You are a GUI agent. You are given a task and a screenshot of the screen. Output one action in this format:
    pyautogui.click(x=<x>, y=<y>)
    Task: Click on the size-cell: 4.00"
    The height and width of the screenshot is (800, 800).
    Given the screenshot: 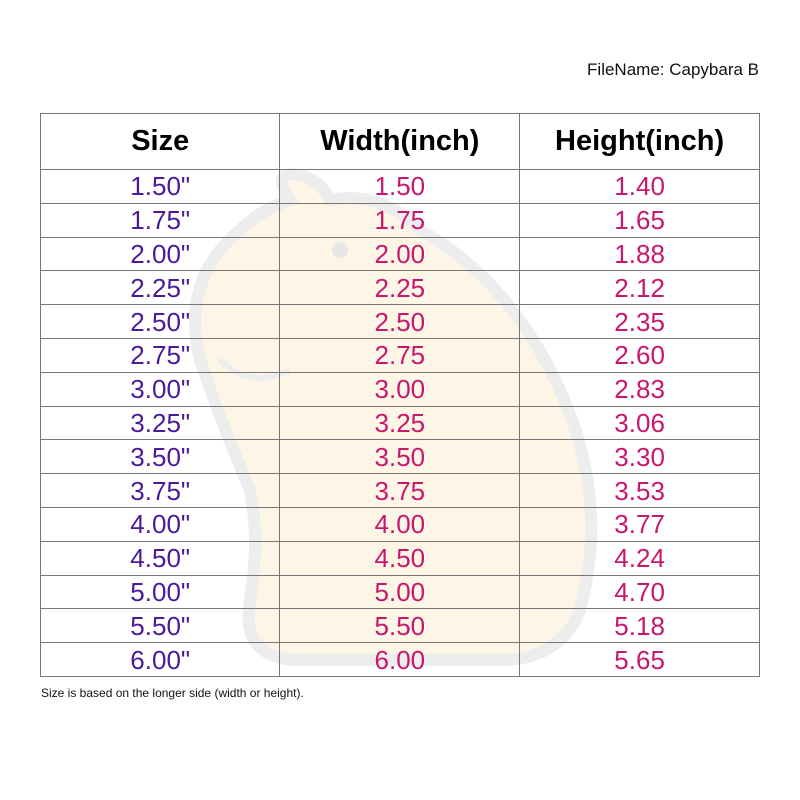 What is the action you would take?
    pyautogui.click(x=160, y=524)
    